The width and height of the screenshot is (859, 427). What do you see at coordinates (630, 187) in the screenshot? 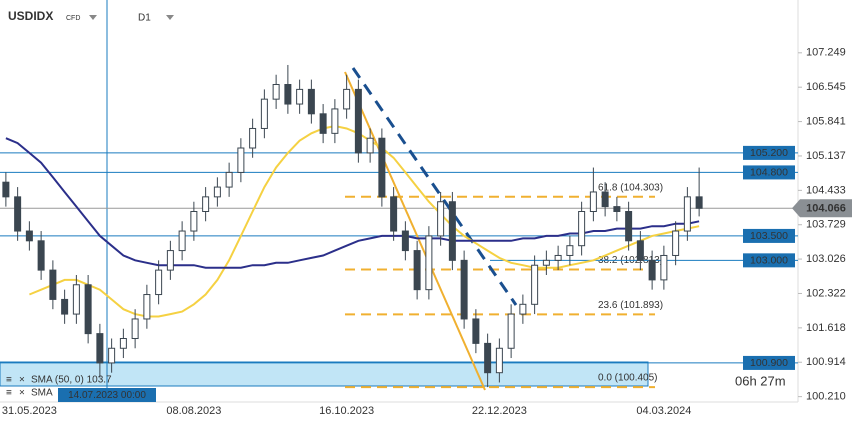
I see `fib-label: 61.8 (104.303)` at bounding box center [630, 187].